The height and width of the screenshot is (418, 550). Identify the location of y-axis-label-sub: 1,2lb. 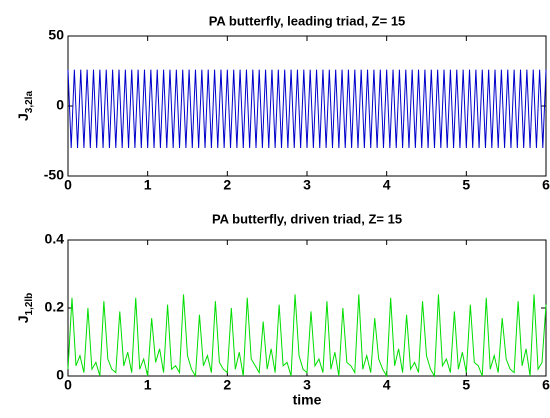
(29, 304).